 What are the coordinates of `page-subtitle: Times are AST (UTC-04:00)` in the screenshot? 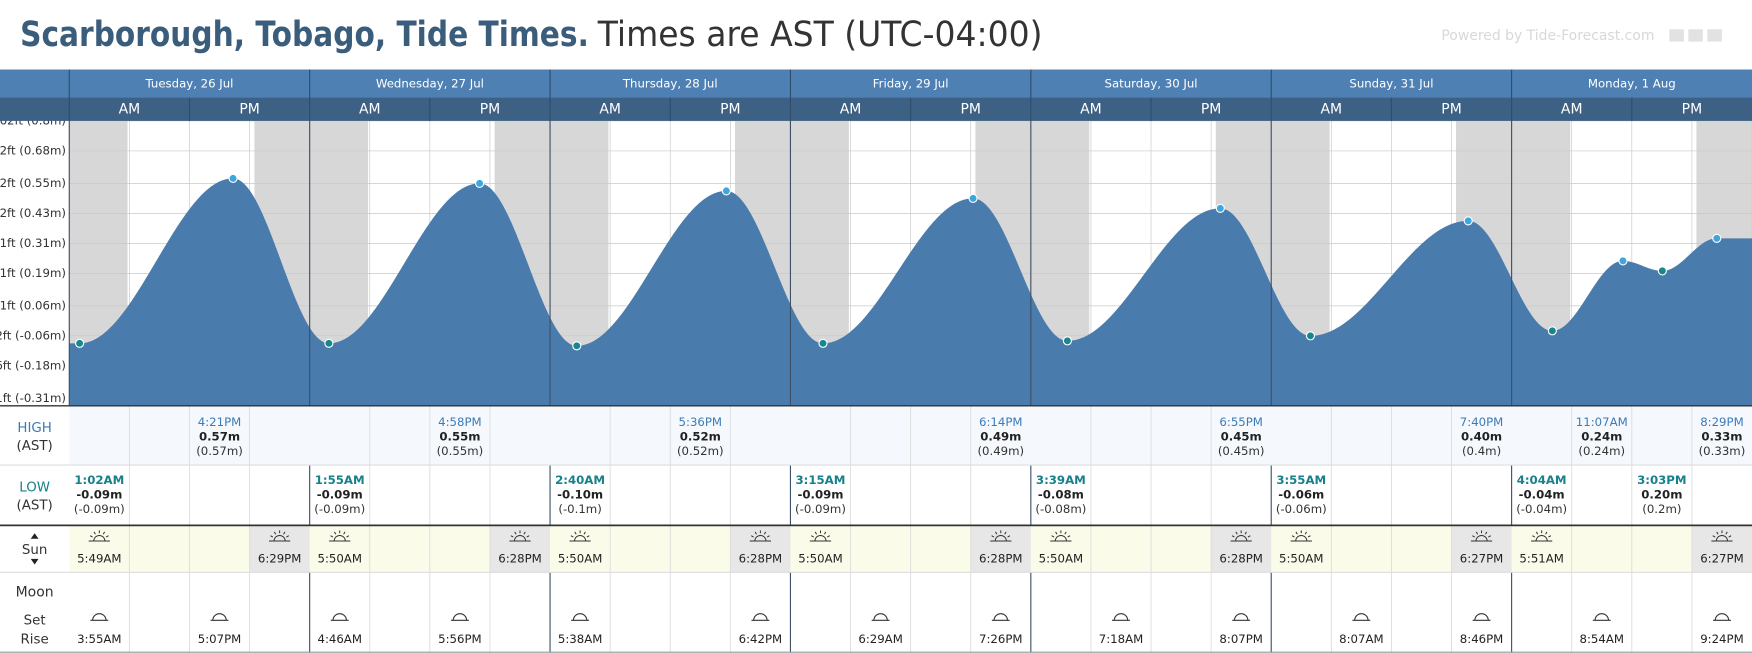 It's located at (820, 35).